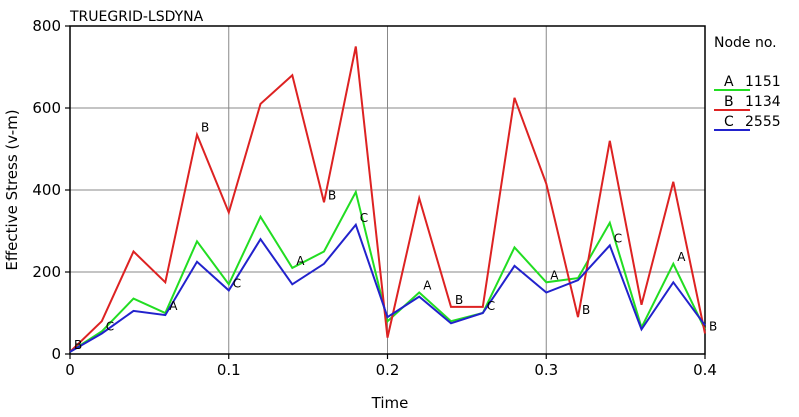 Image resolution: width=799 pixels, height=417 pixels. Describe the element at coordinates (46, 272) in the screenshot. I see `y-tick-label: 200` at that location.